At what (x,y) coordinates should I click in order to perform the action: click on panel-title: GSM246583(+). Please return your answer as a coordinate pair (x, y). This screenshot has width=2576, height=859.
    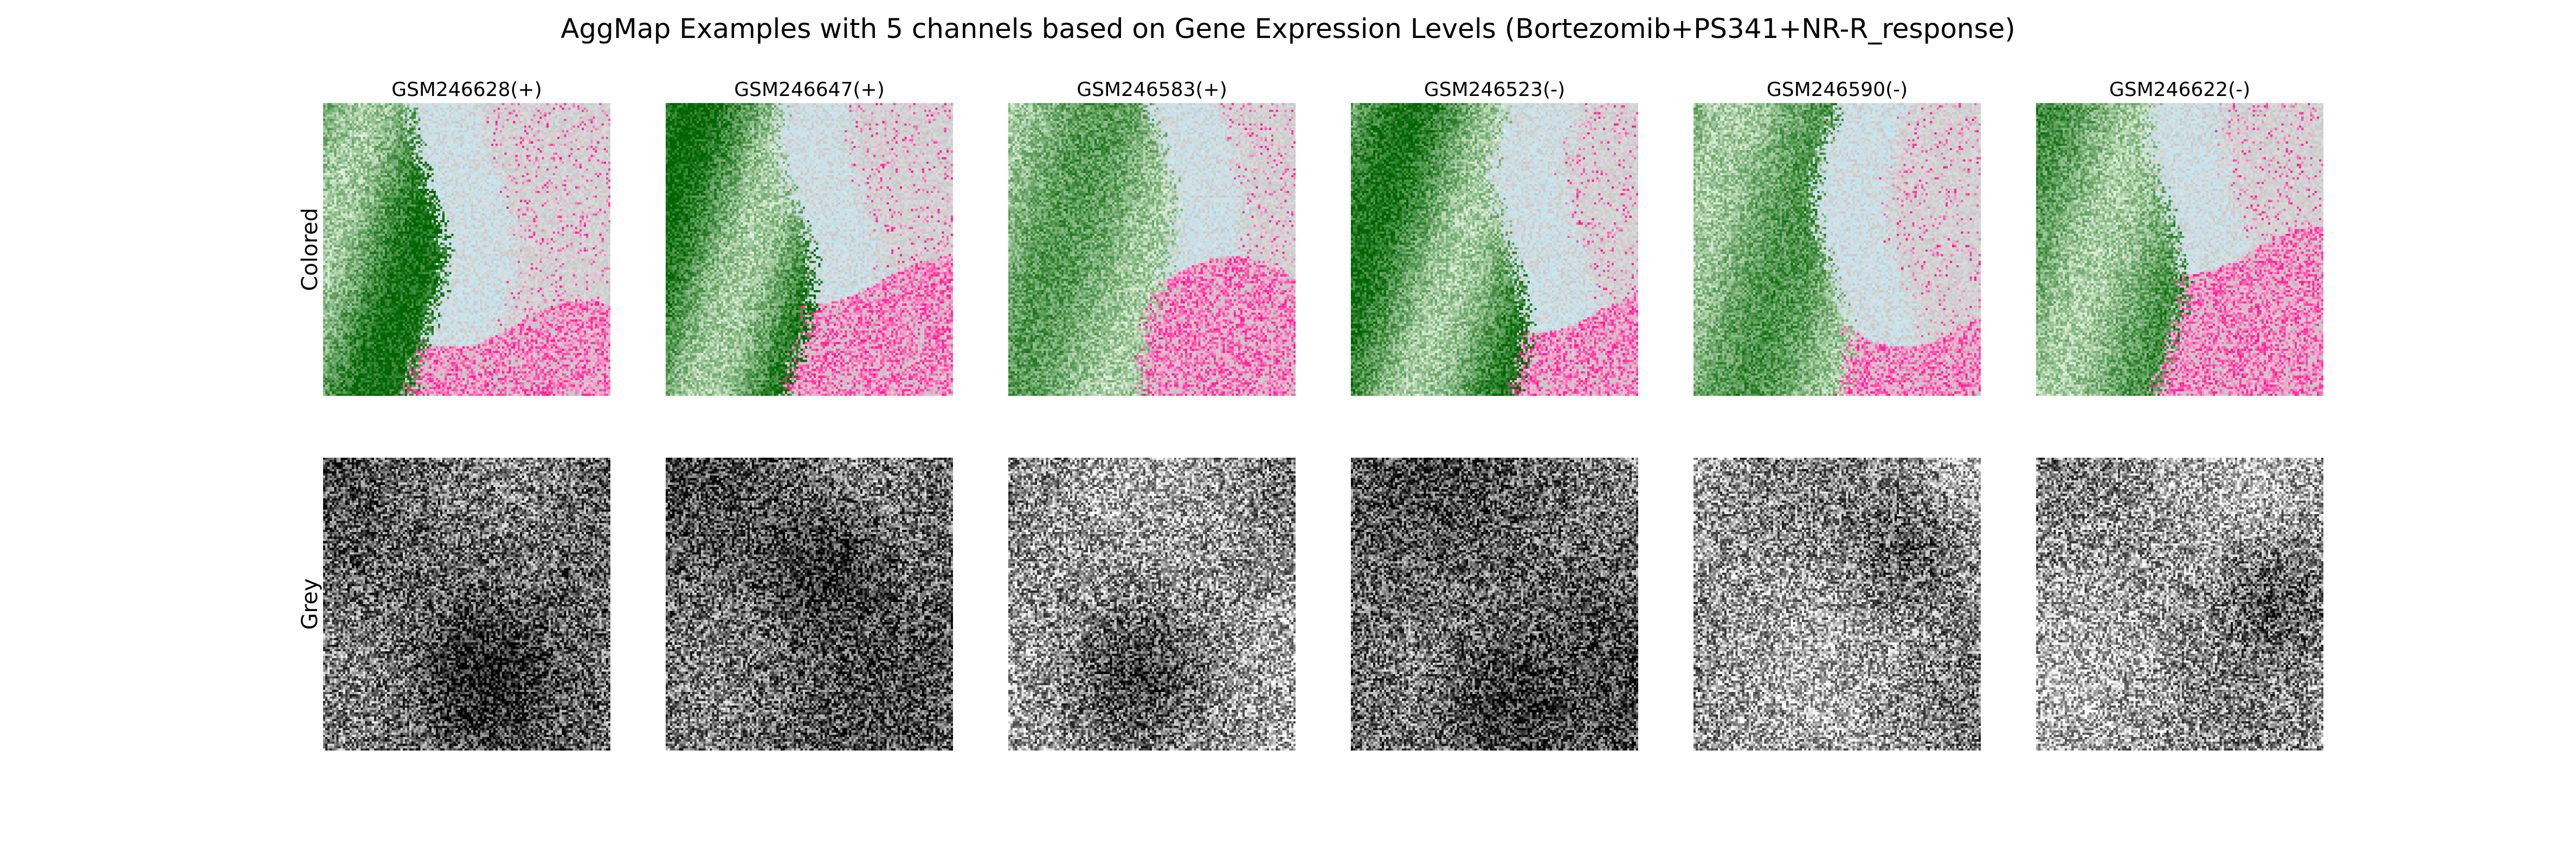
    Looking at the image, I should click on (1152, 90).